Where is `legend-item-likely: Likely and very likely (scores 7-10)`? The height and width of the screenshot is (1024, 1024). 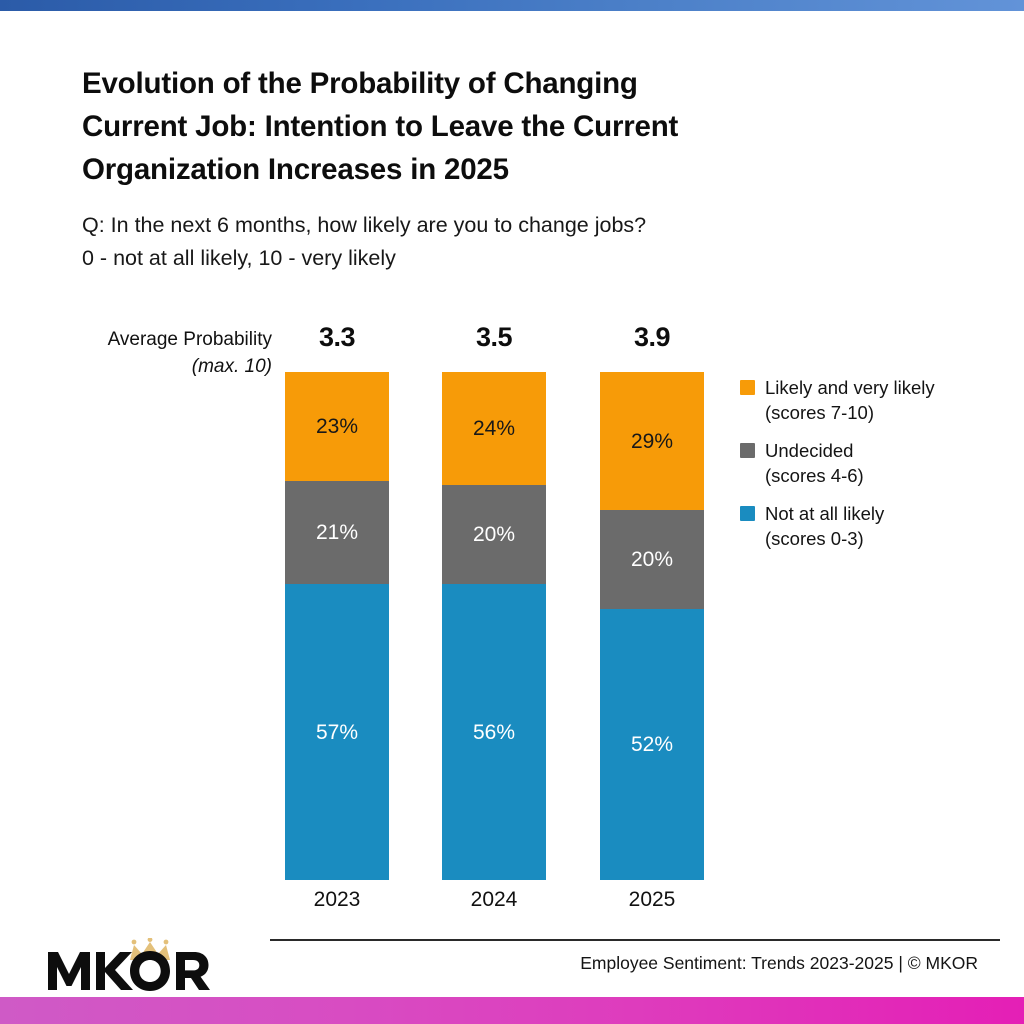 legend-item-likely: Likely and very likely (scores 7-10) is located at coordinates (875, 400).